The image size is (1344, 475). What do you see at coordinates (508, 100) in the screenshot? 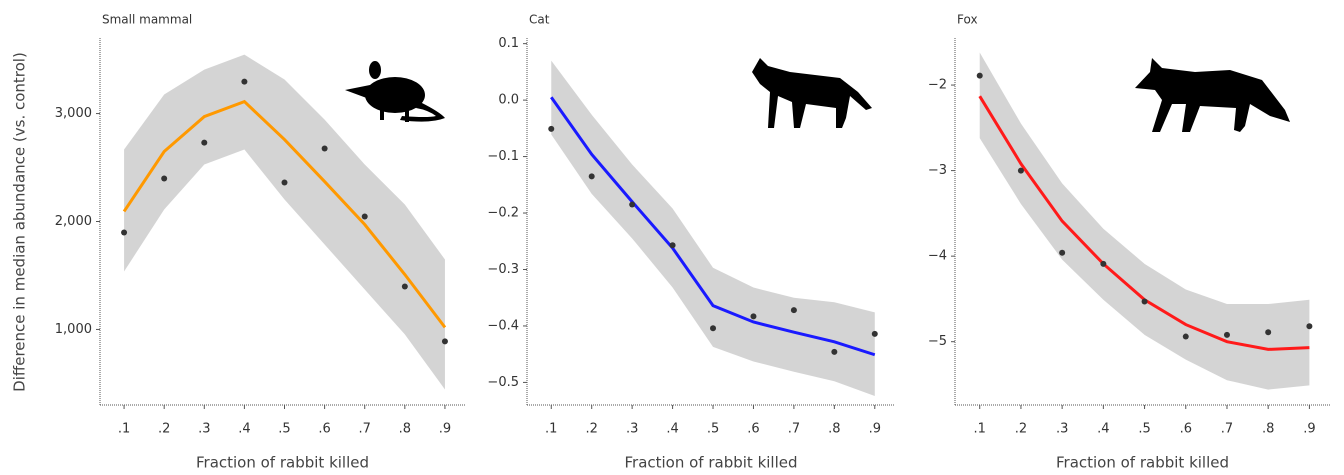
I see `y-tick-label: 0.0` at bounding box center [508, 100].